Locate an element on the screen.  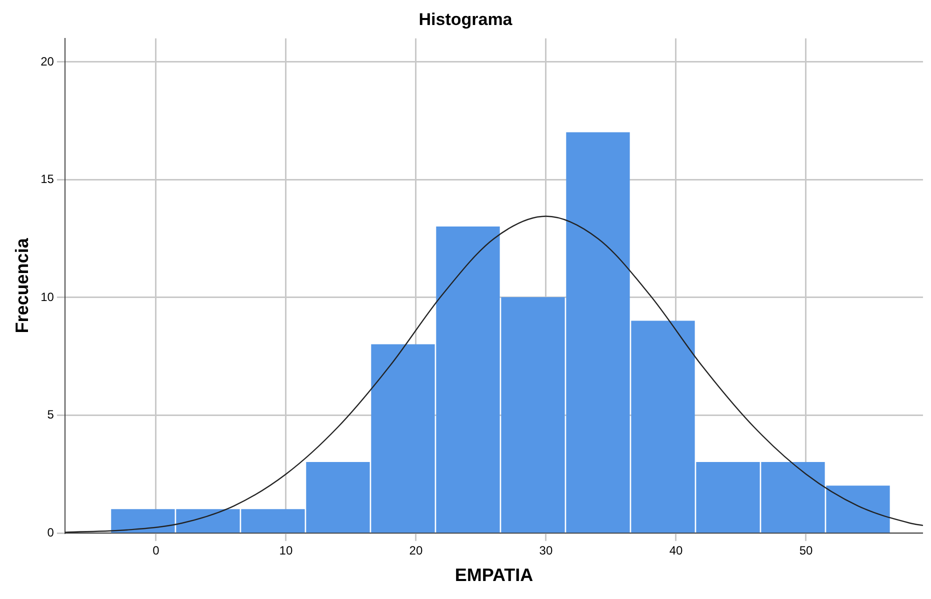
y-axis-title: Frecuencia is located at coordinates (22, 285).